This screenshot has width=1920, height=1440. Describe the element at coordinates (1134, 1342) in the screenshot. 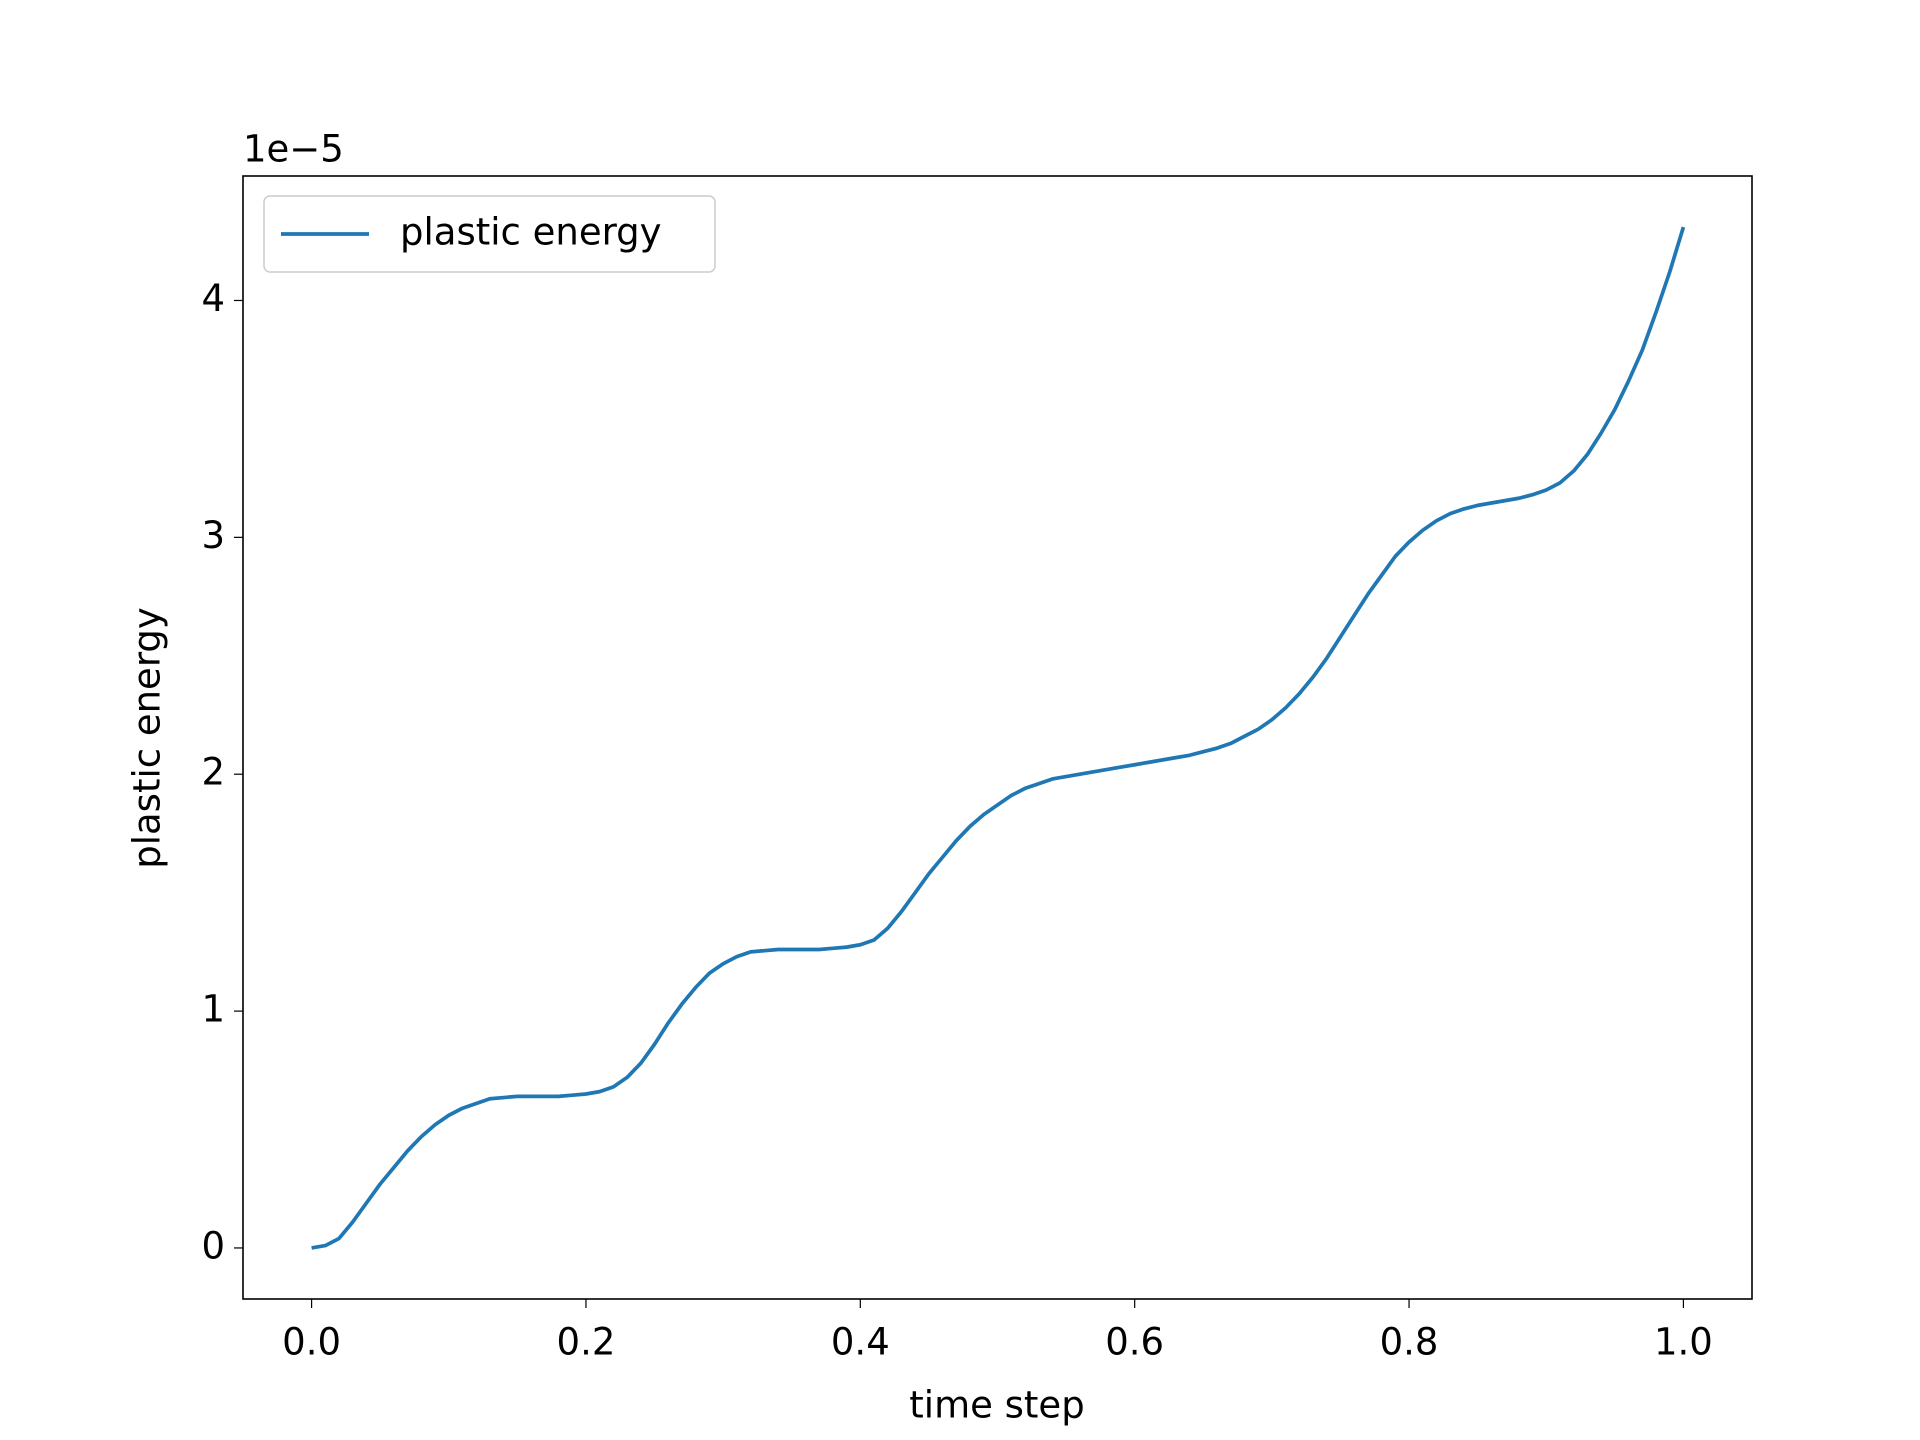

I see `x-tick-label: 0.6` at that location.